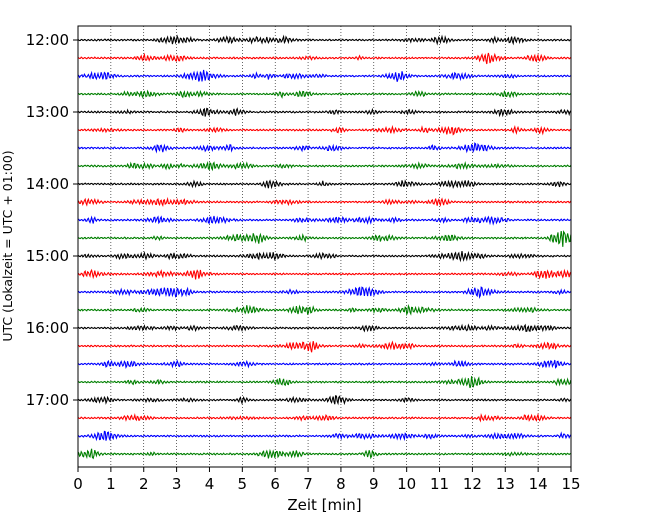 The image size is (650, 520). What do you see at coordinates (177, 484) in the screenshot?
I see `x-tick-label: 3` at bounding box center [177, 484].